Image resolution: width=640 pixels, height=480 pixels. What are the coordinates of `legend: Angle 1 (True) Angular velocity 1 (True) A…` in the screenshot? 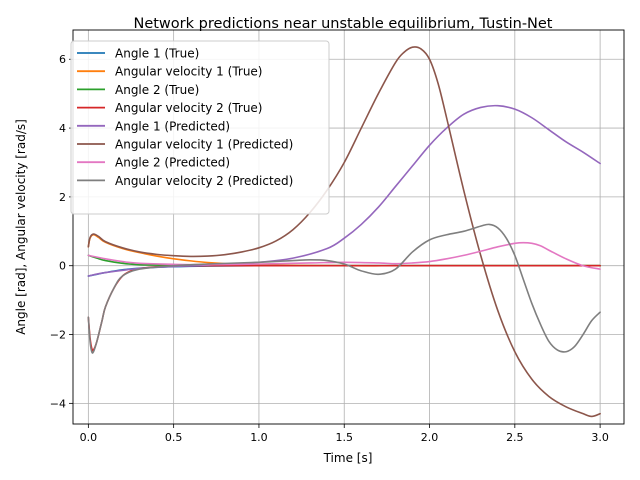 It's located at (200, 127).